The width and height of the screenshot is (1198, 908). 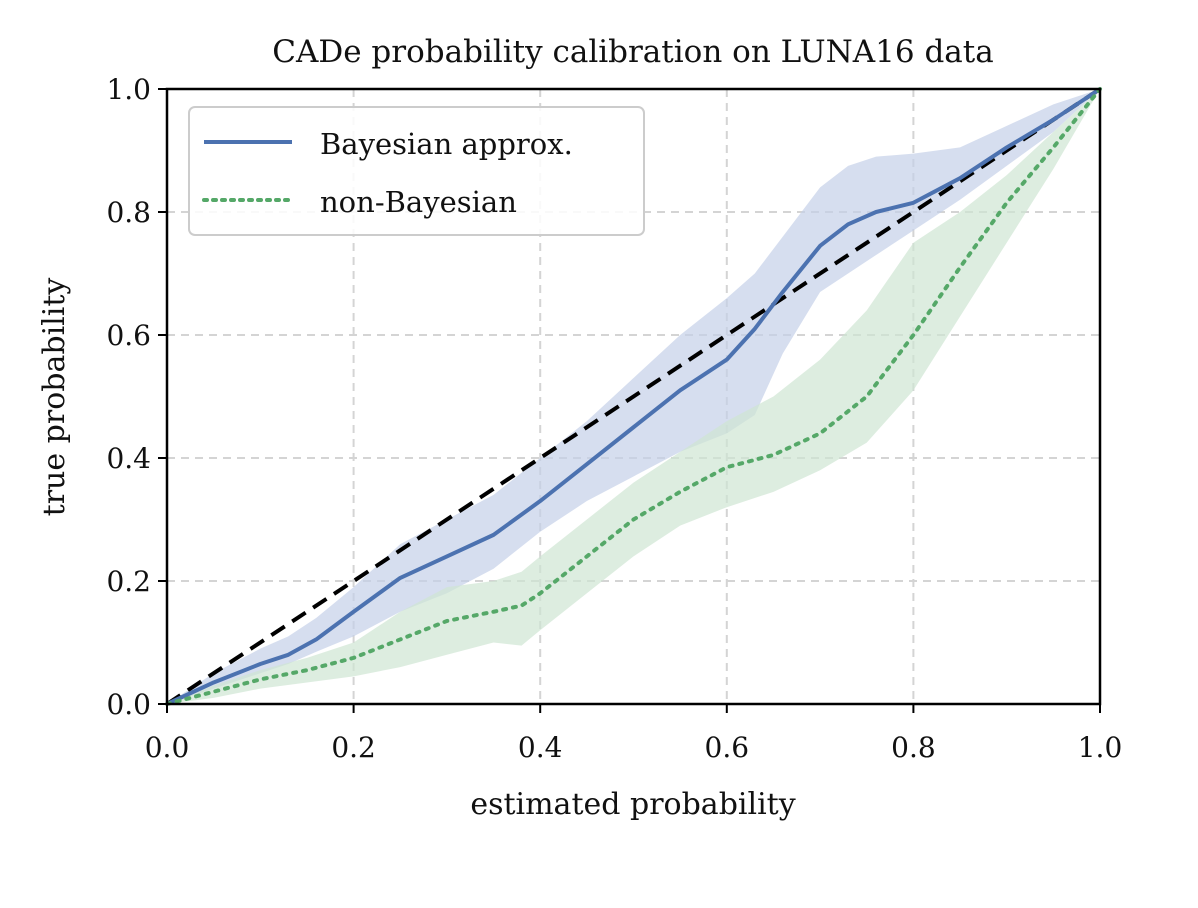 What do you see at coordinates (727, 747) in the screenshot?
I see `x-tick-label: 0.6` at bounding box center [727, 747].